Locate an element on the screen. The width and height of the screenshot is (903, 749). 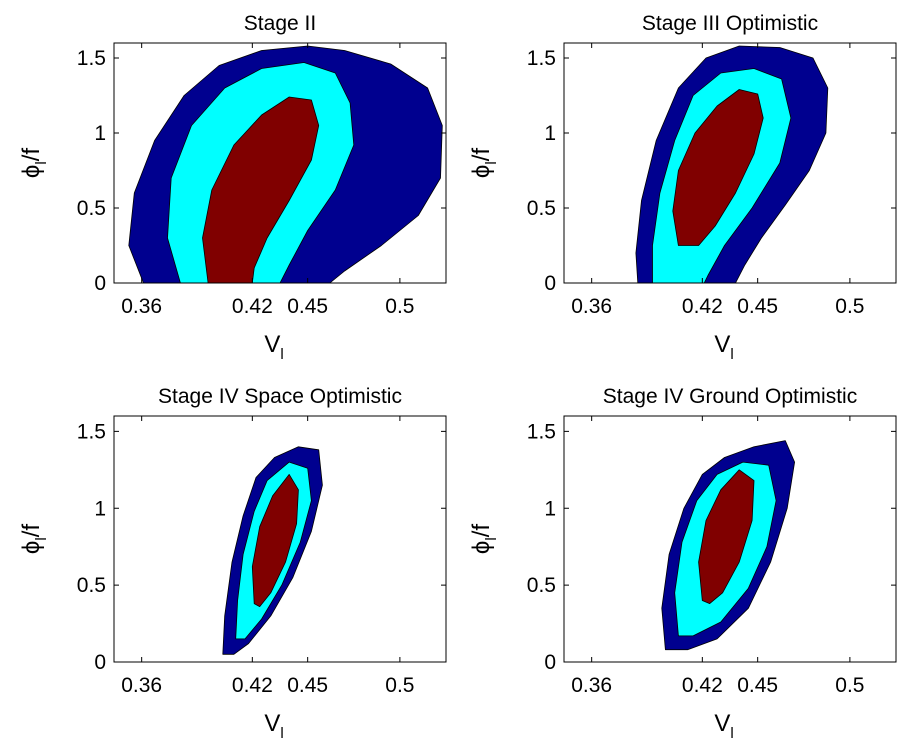
chart-title: Stage III Optimistic is located at coordinates (730, 23).